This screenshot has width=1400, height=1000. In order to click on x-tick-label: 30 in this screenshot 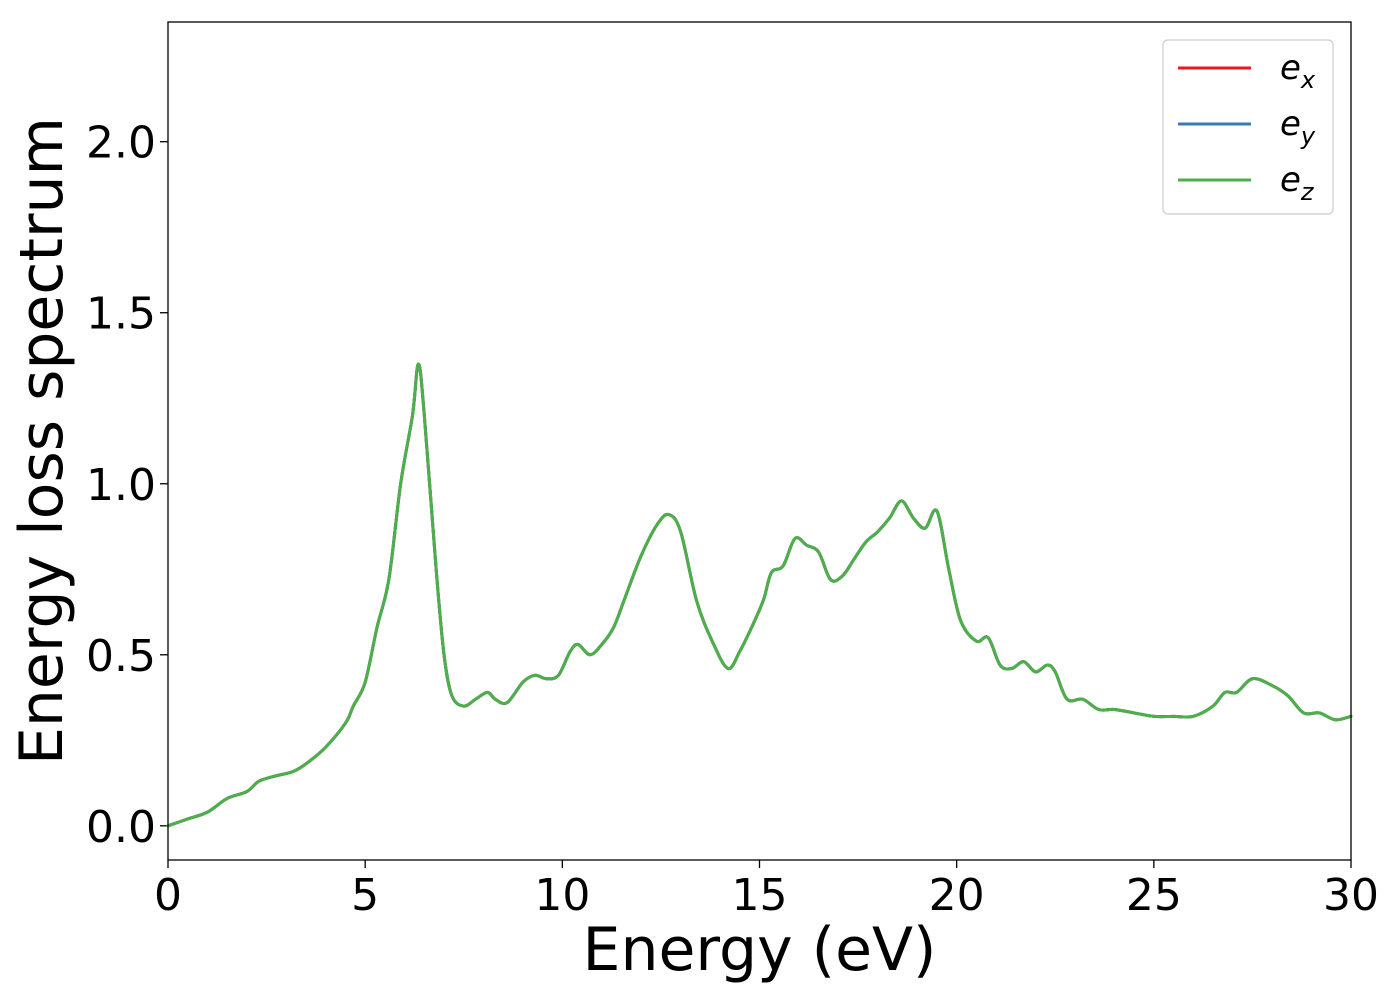, I will do `click(1351, 895)`.